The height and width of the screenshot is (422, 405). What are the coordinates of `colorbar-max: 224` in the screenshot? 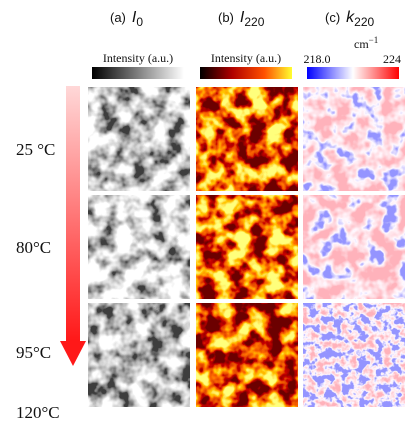 It's located at (392, 59).